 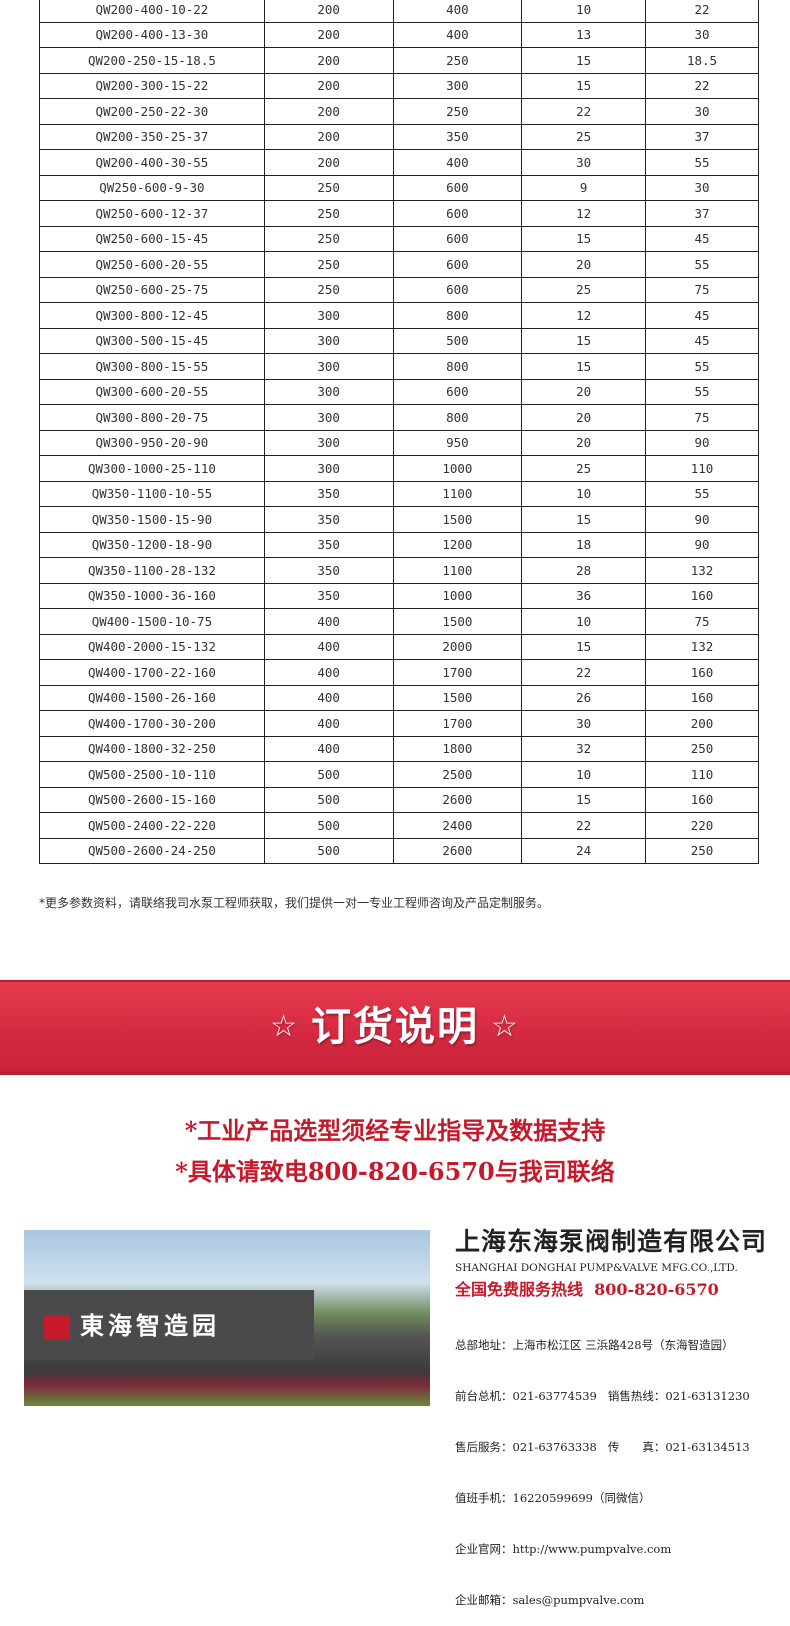 I want to click on table-cell: QW500-2600-15-160, so click(x=152, y=799).